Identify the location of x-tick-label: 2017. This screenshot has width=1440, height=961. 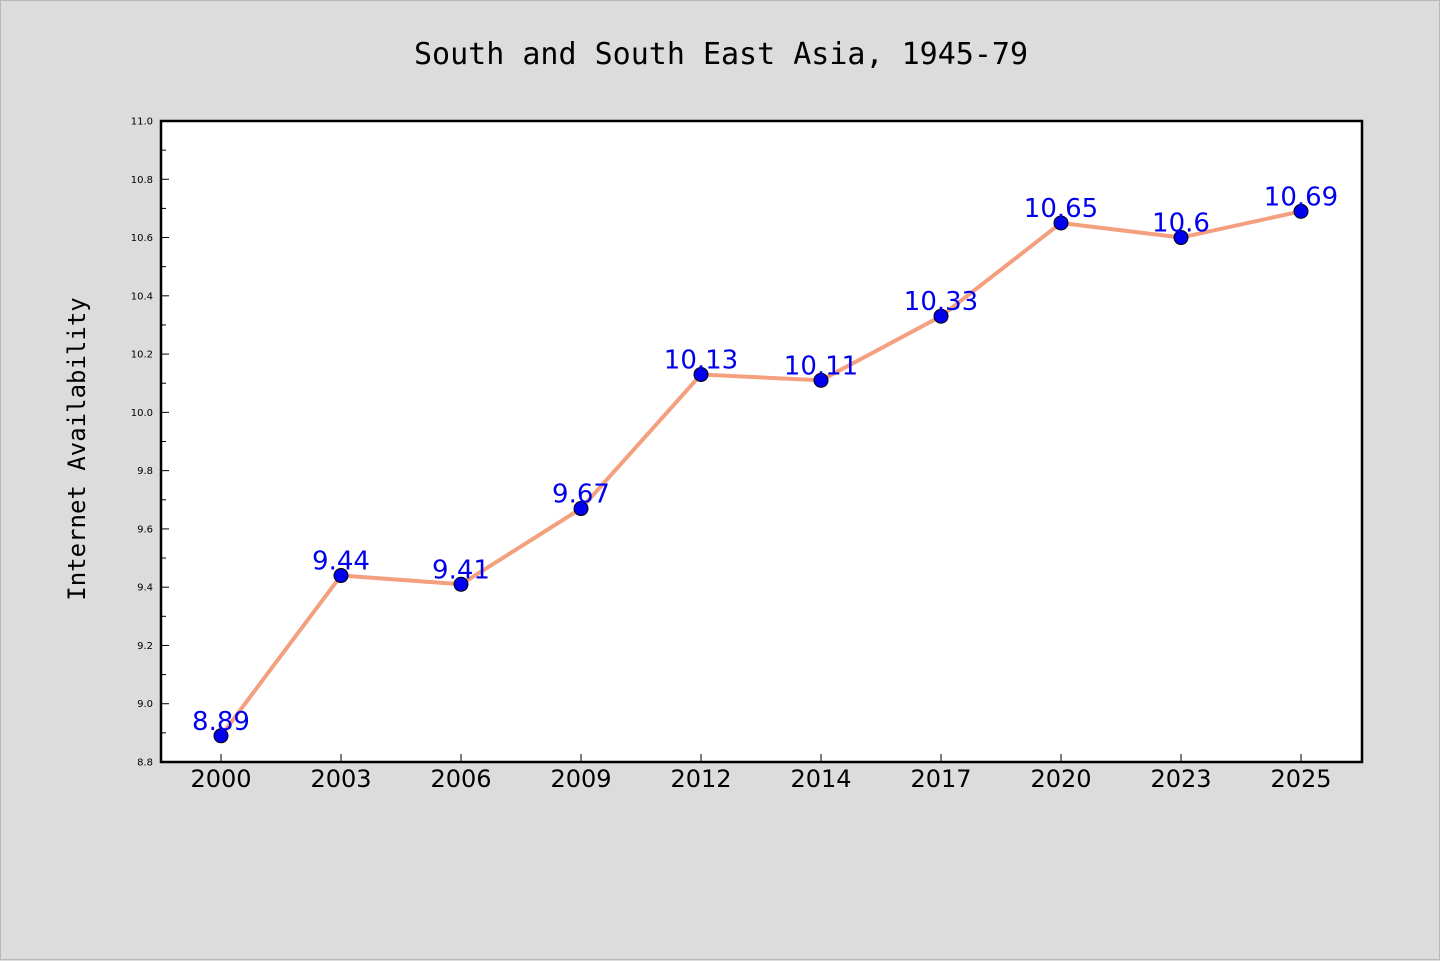
(940, 779).